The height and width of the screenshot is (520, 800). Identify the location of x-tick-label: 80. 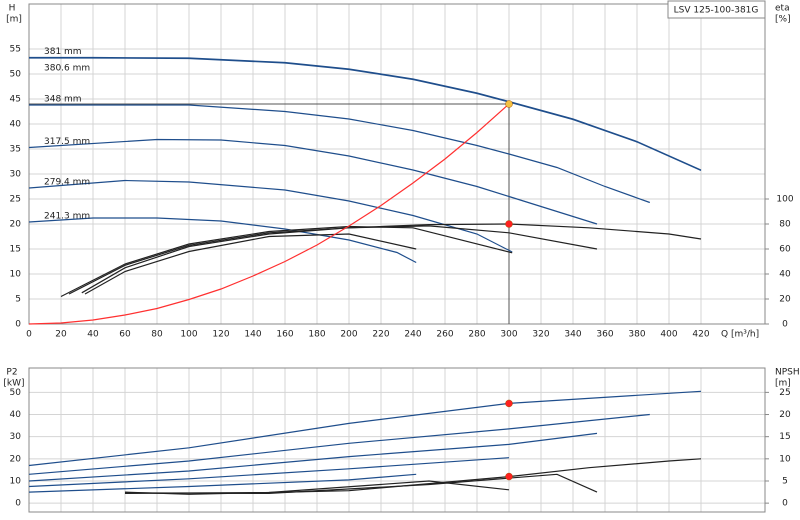
(157, 335).